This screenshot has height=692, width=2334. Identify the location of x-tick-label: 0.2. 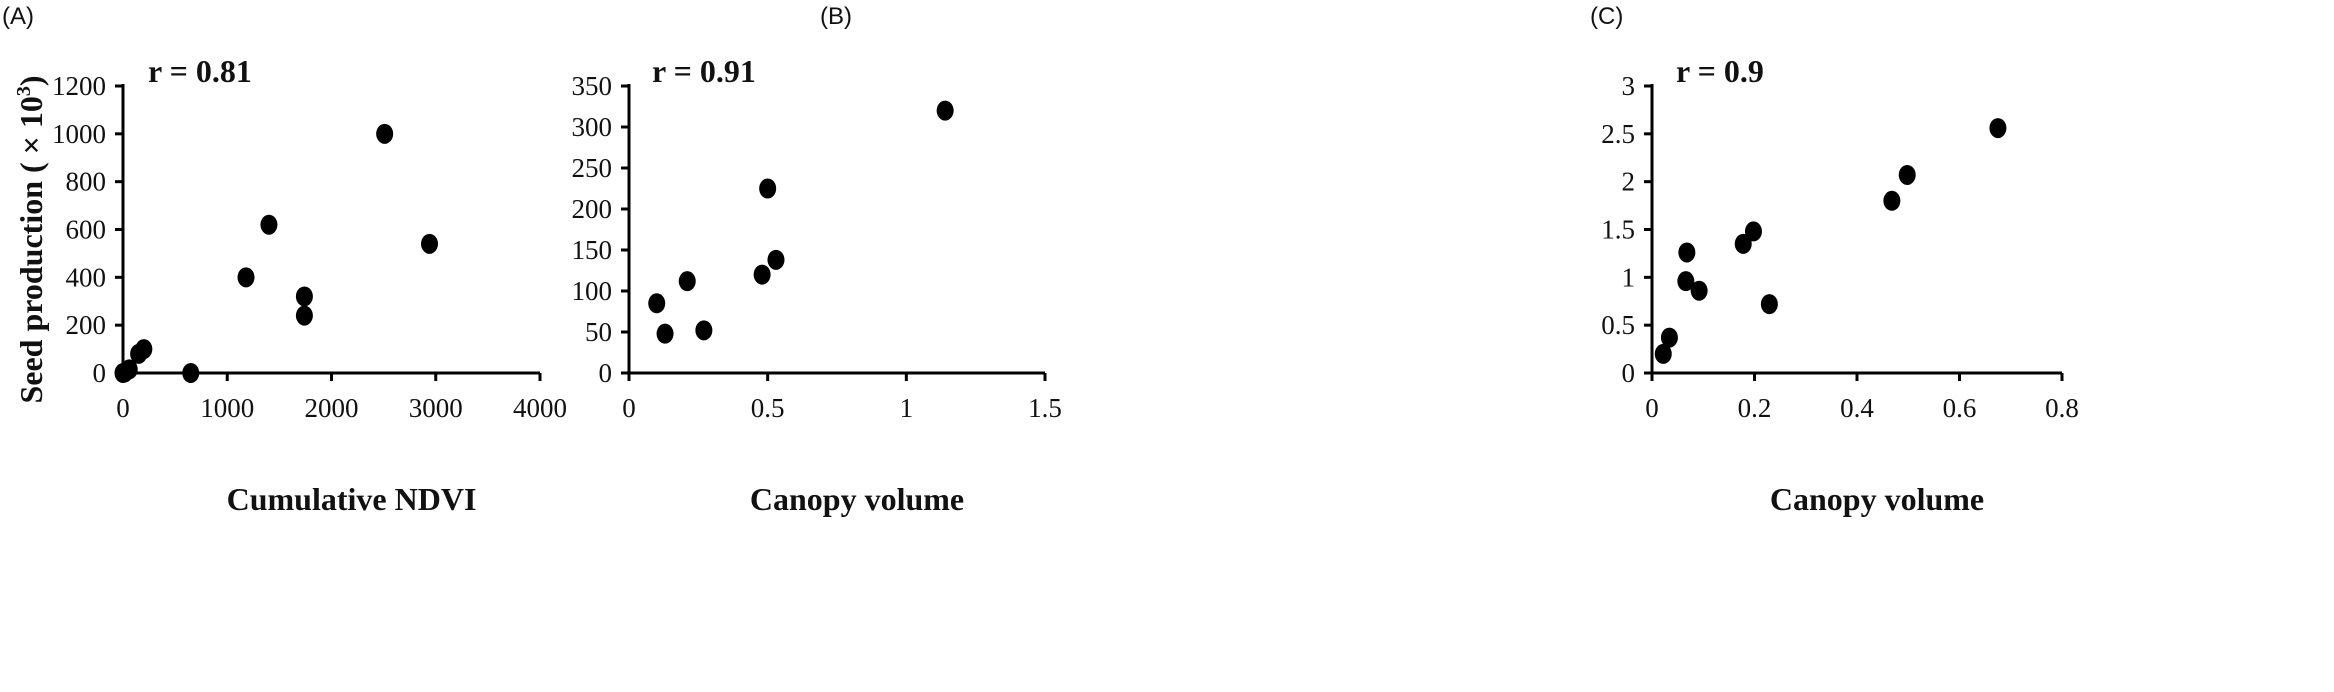
(1755, 408).